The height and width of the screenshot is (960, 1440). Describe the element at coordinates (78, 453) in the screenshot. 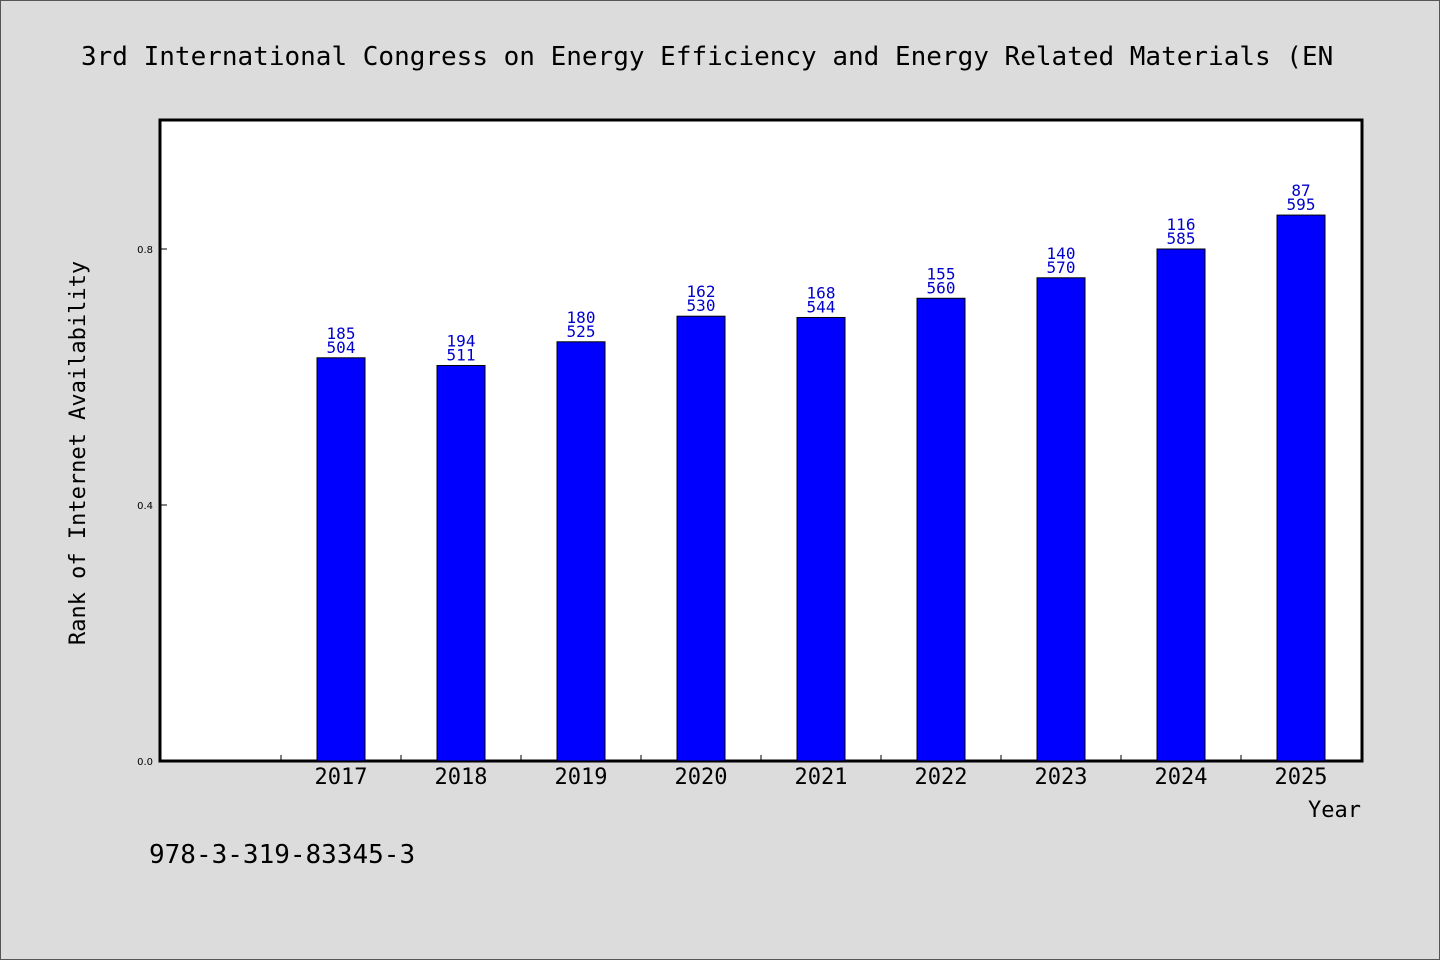

I see `y-axis-label: Rank of Internet Availability` at that location.